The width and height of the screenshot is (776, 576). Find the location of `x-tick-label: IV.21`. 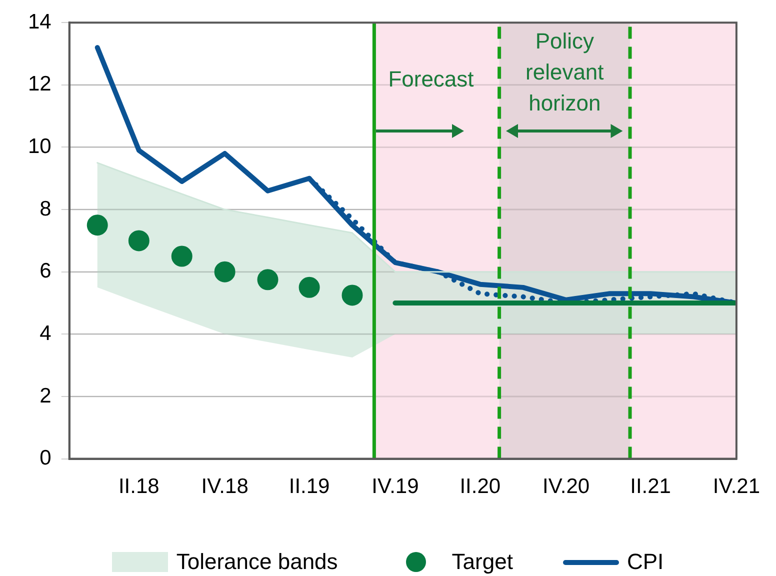

x-tick-label: IV.21 is located at coordinates (736, 486).